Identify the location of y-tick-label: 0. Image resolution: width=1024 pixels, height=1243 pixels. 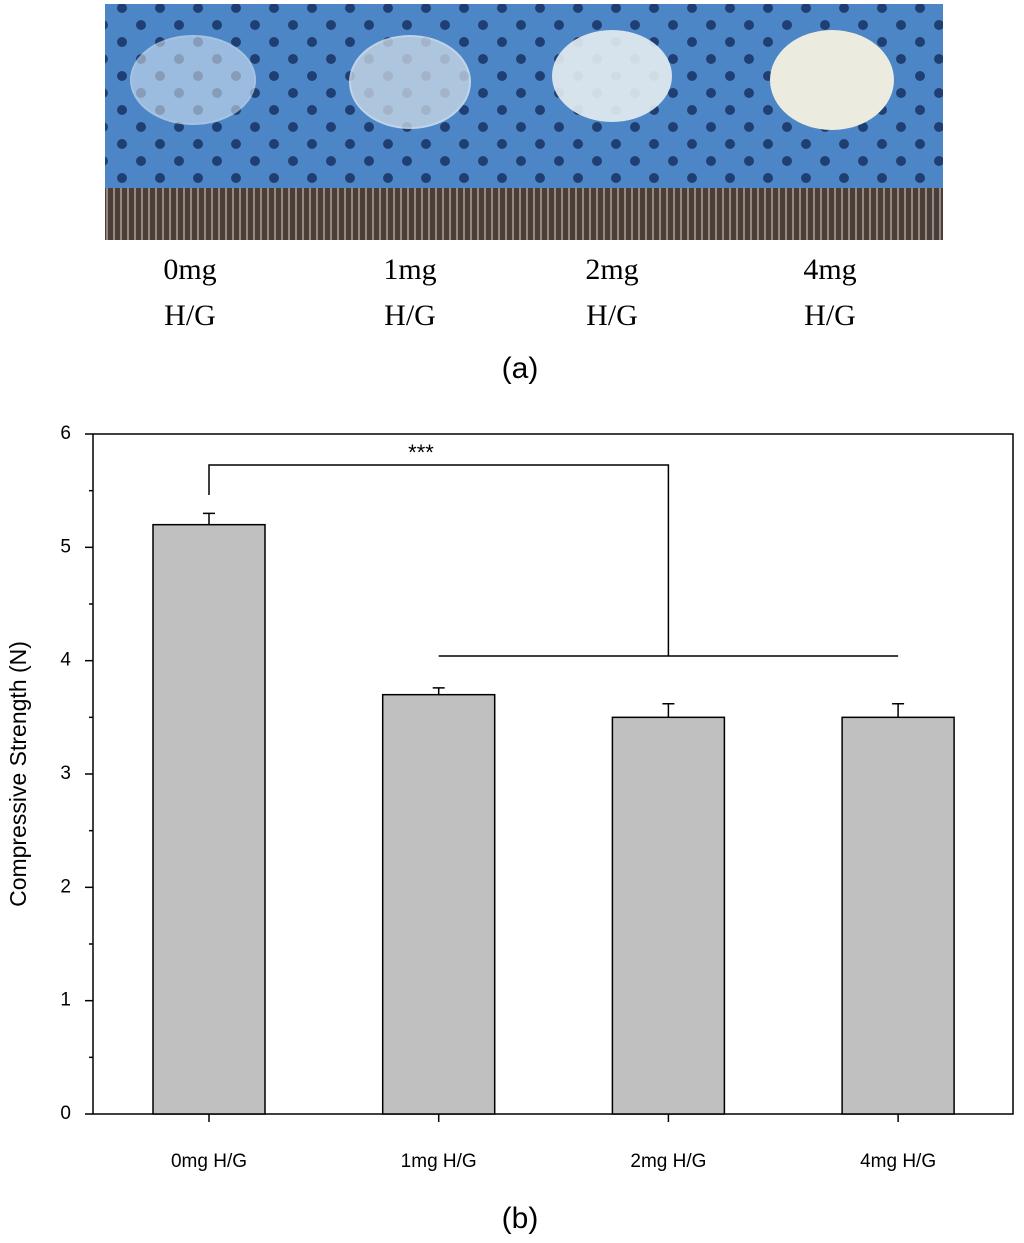
(65, 1113).